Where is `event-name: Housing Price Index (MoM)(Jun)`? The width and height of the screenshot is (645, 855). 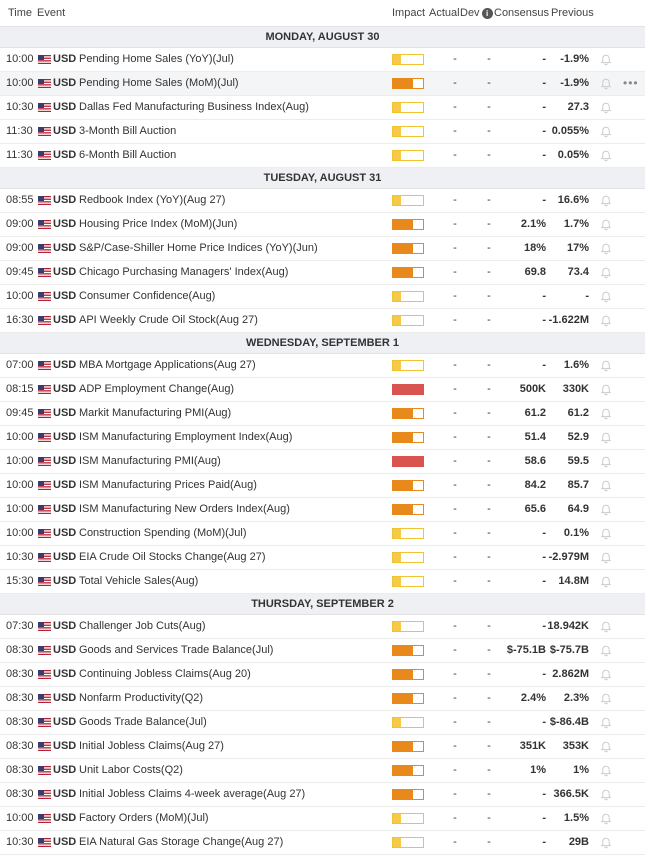
event-name: Housing Price Index (MoM)(Jun) is located at coordinates (158, 224).